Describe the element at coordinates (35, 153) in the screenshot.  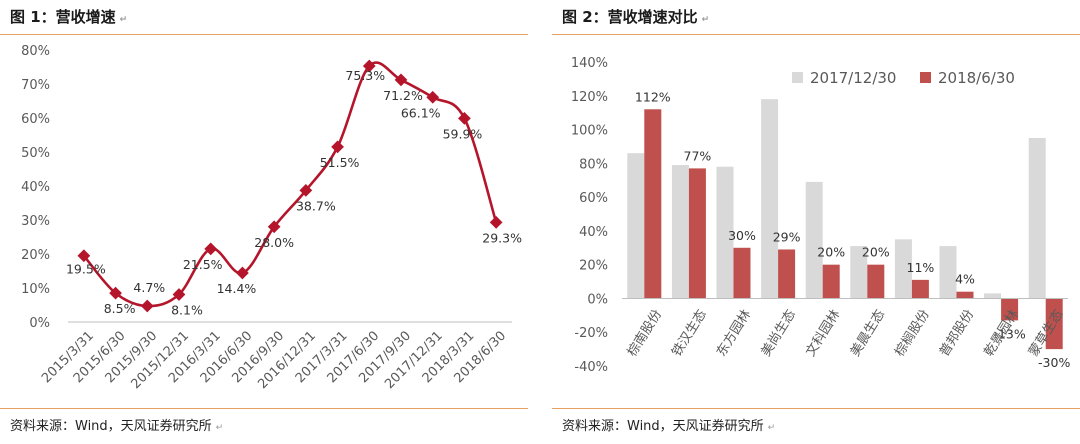
I see `y-tick-label: 50%` at that location.